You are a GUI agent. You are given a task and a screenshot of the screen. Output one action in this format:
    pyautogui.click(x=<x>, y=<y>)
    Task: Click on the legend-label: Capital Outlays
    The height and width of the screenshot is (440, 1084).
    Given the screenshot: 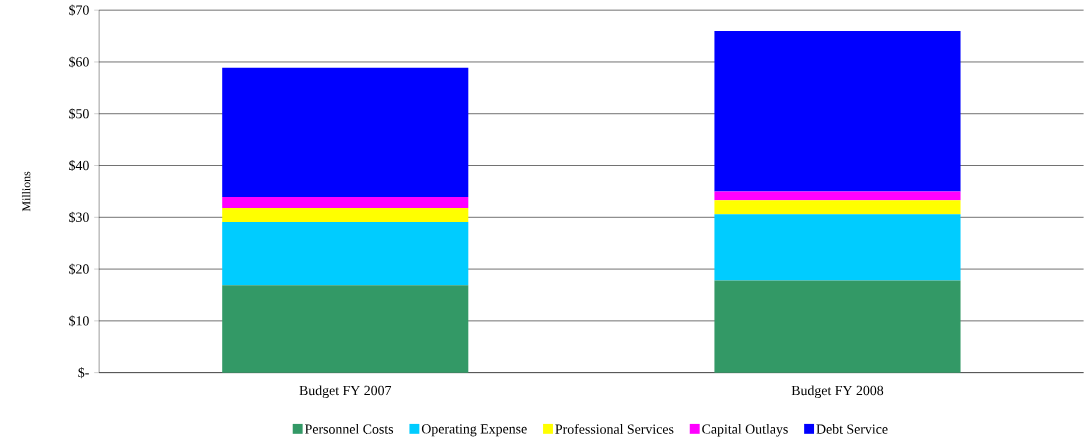 What is the action you would take?
    pyautogui.click(x=745, y=430)
    